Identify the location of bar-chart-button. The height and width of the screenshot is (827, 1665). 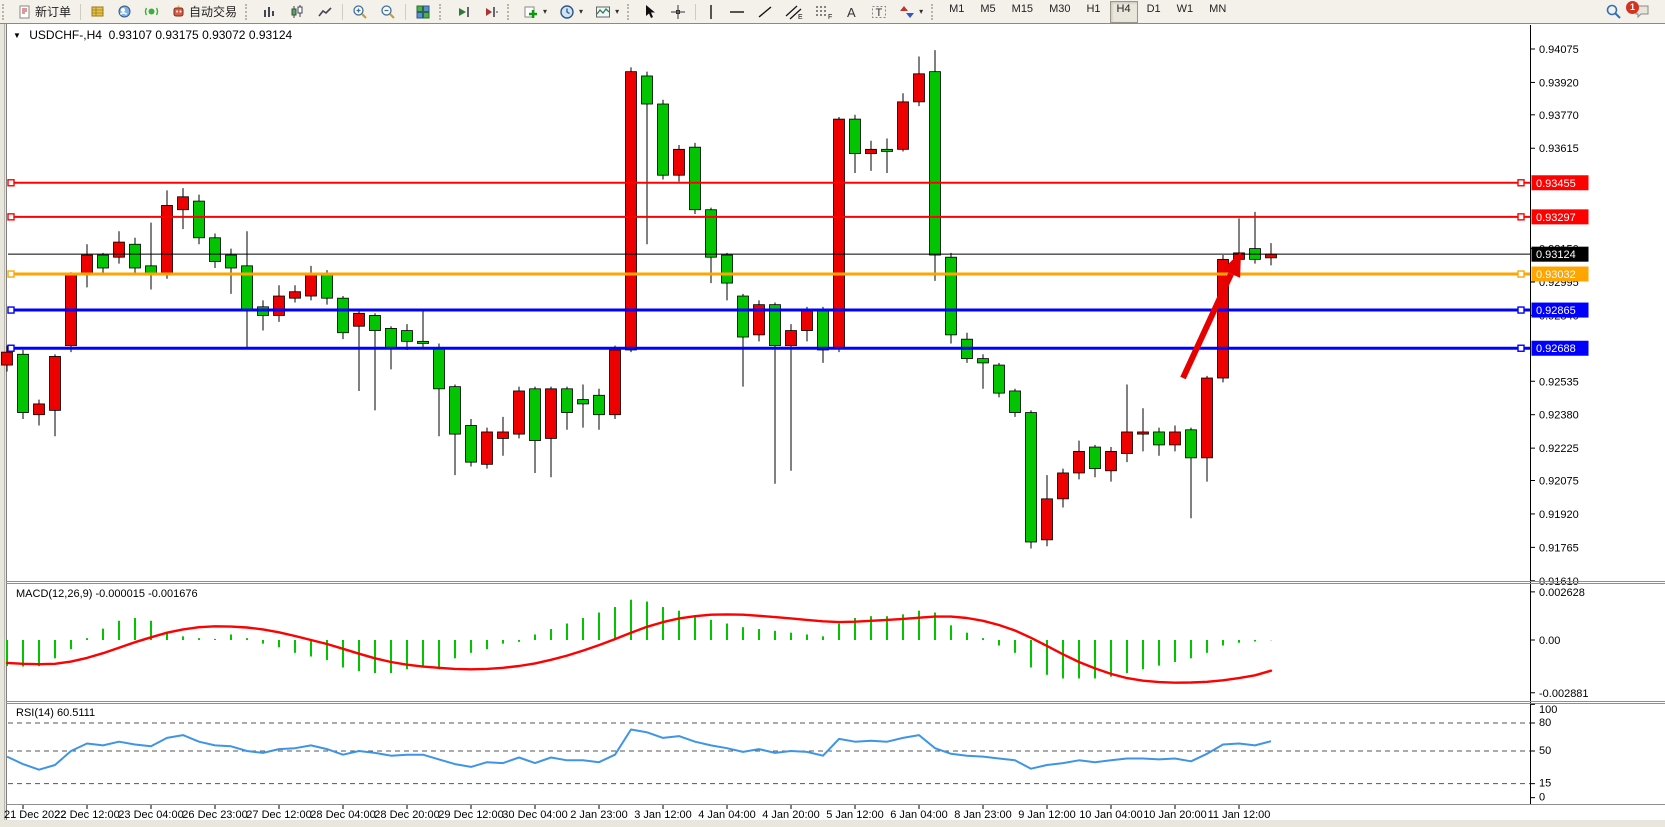
(269, 12).